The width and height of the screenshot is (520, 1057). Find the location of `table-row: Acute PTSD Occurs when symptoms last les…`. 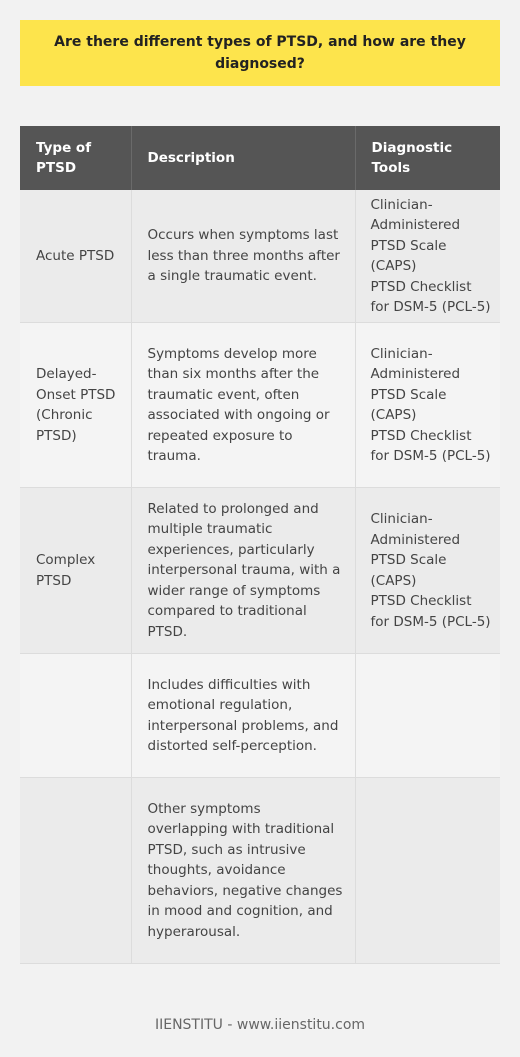

table-row: Acute PTSD Occurs when symptoms last les… is located at coordinates (260, 256).